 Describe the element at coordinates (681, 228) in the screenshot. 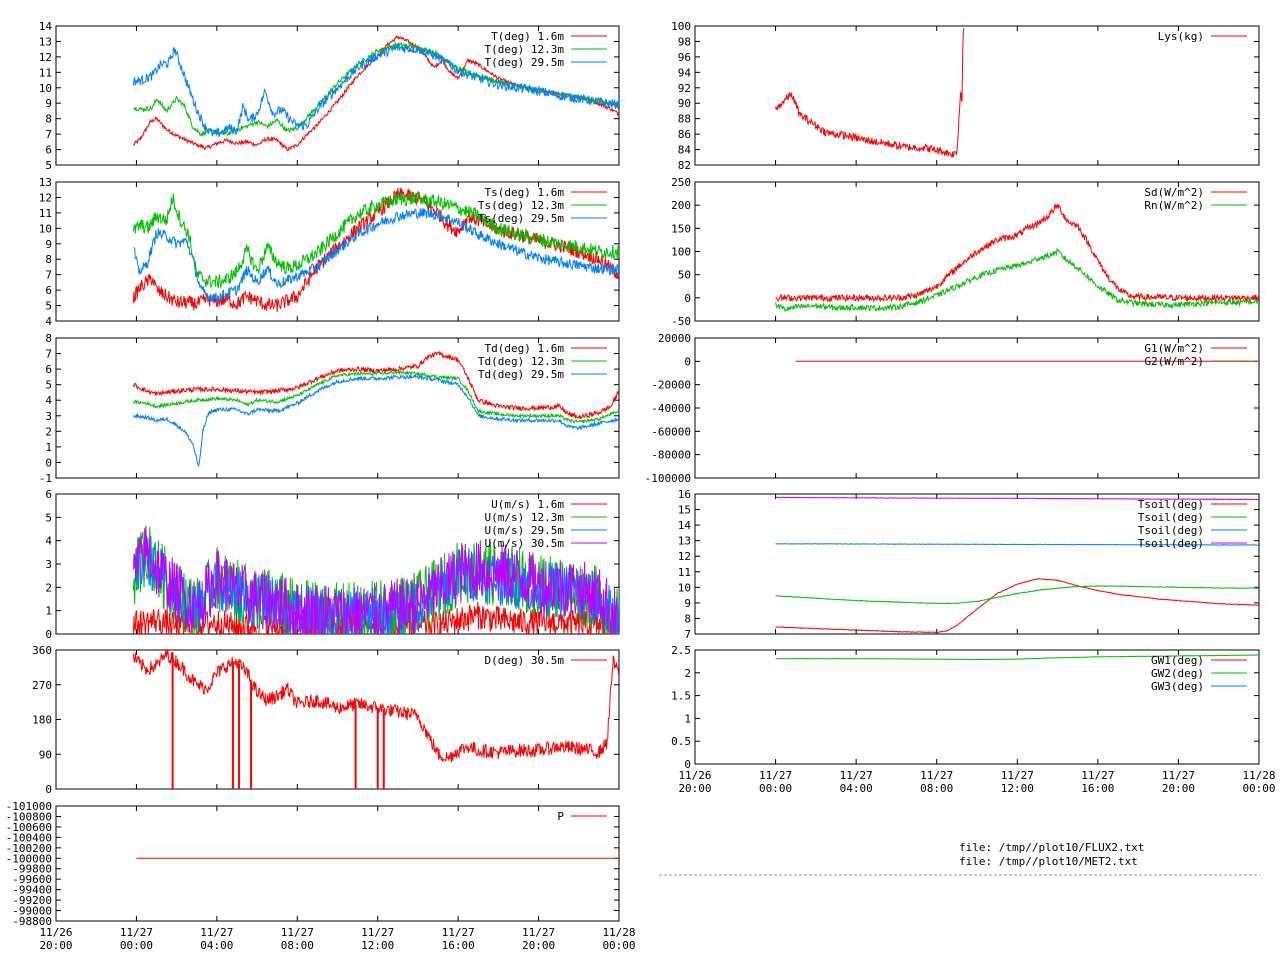

I see `y-tick-label: 150` at that location.